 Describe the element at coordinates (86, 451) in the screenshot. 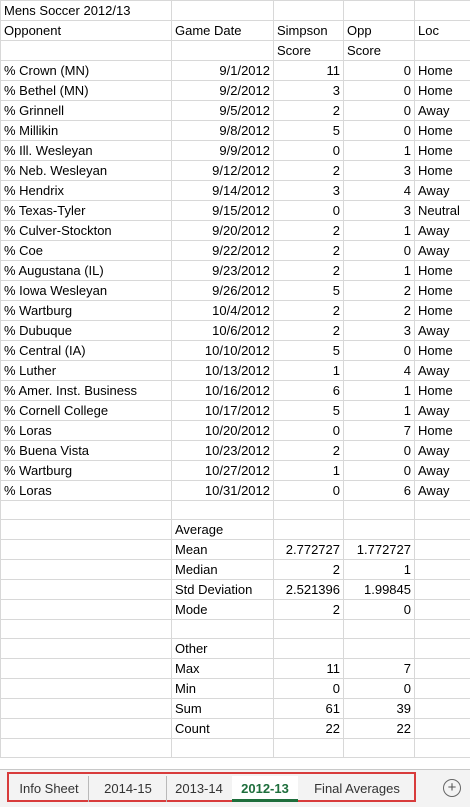

I see `opponent-cell: % Buena Vista` at that location.